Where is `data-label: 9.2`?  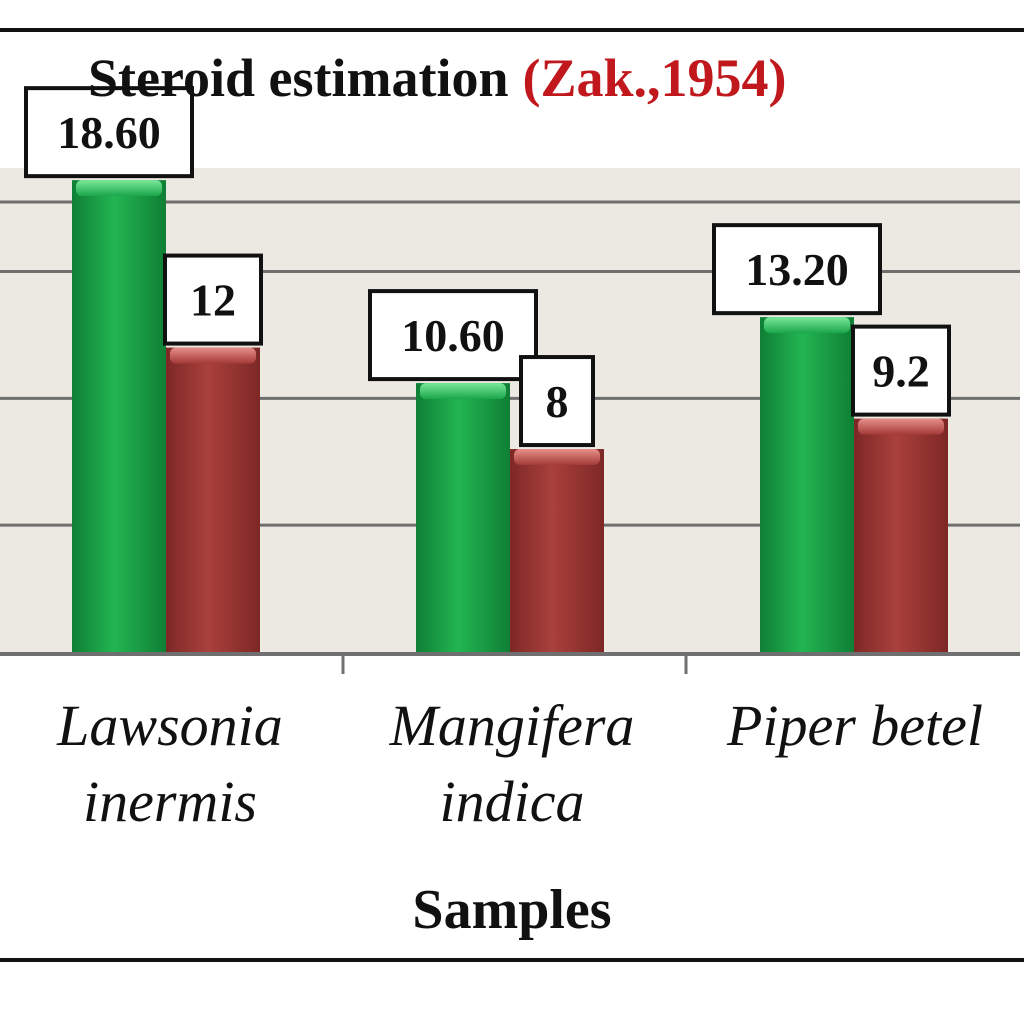
data-label: 9.2 is located at coordinates (901, 371).